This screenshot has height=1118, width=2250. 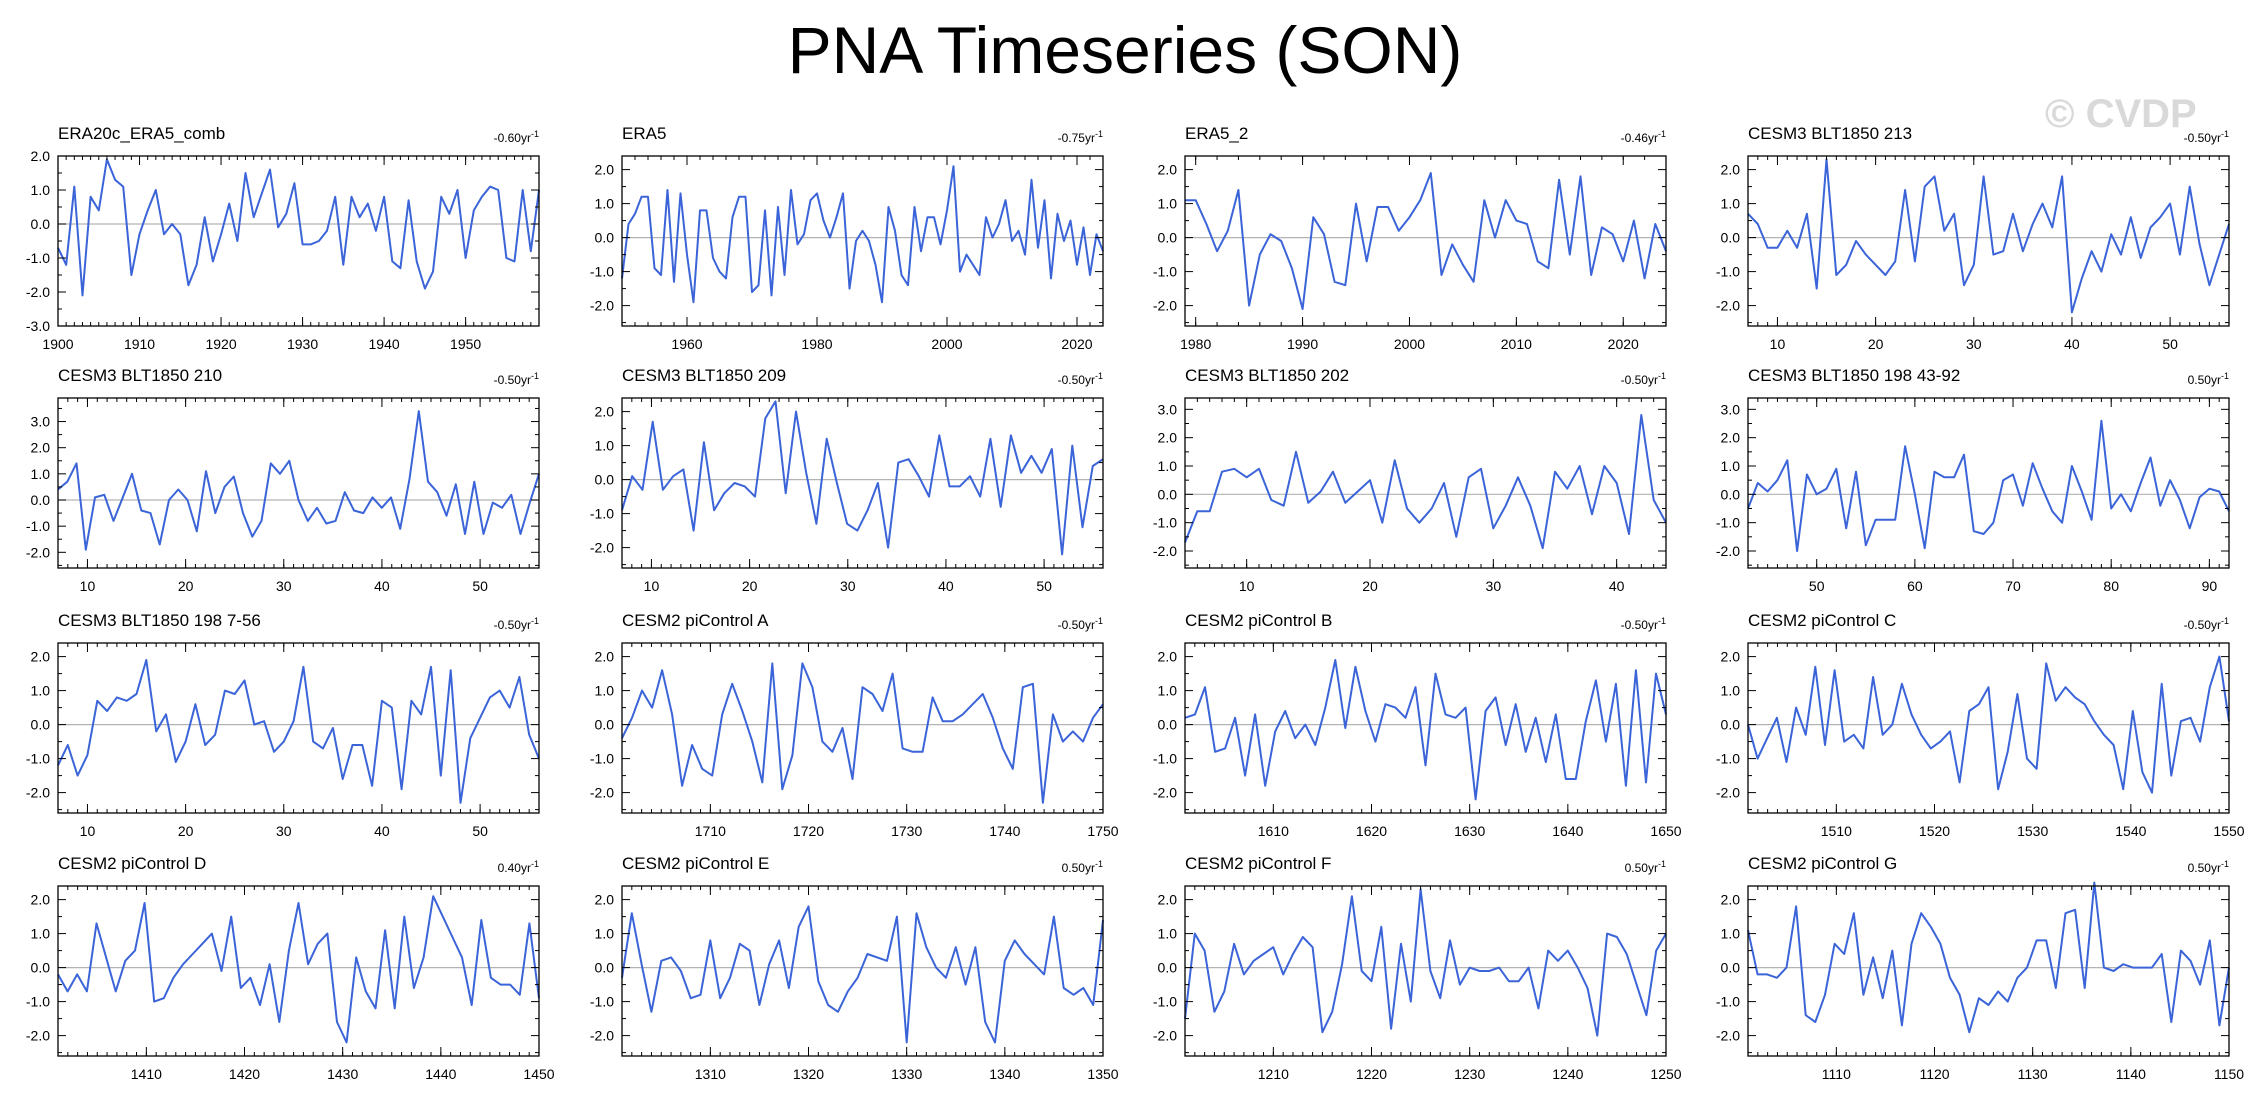 I want to click on panel-title: CESM2 piControl D, so click(x=132, y=863).